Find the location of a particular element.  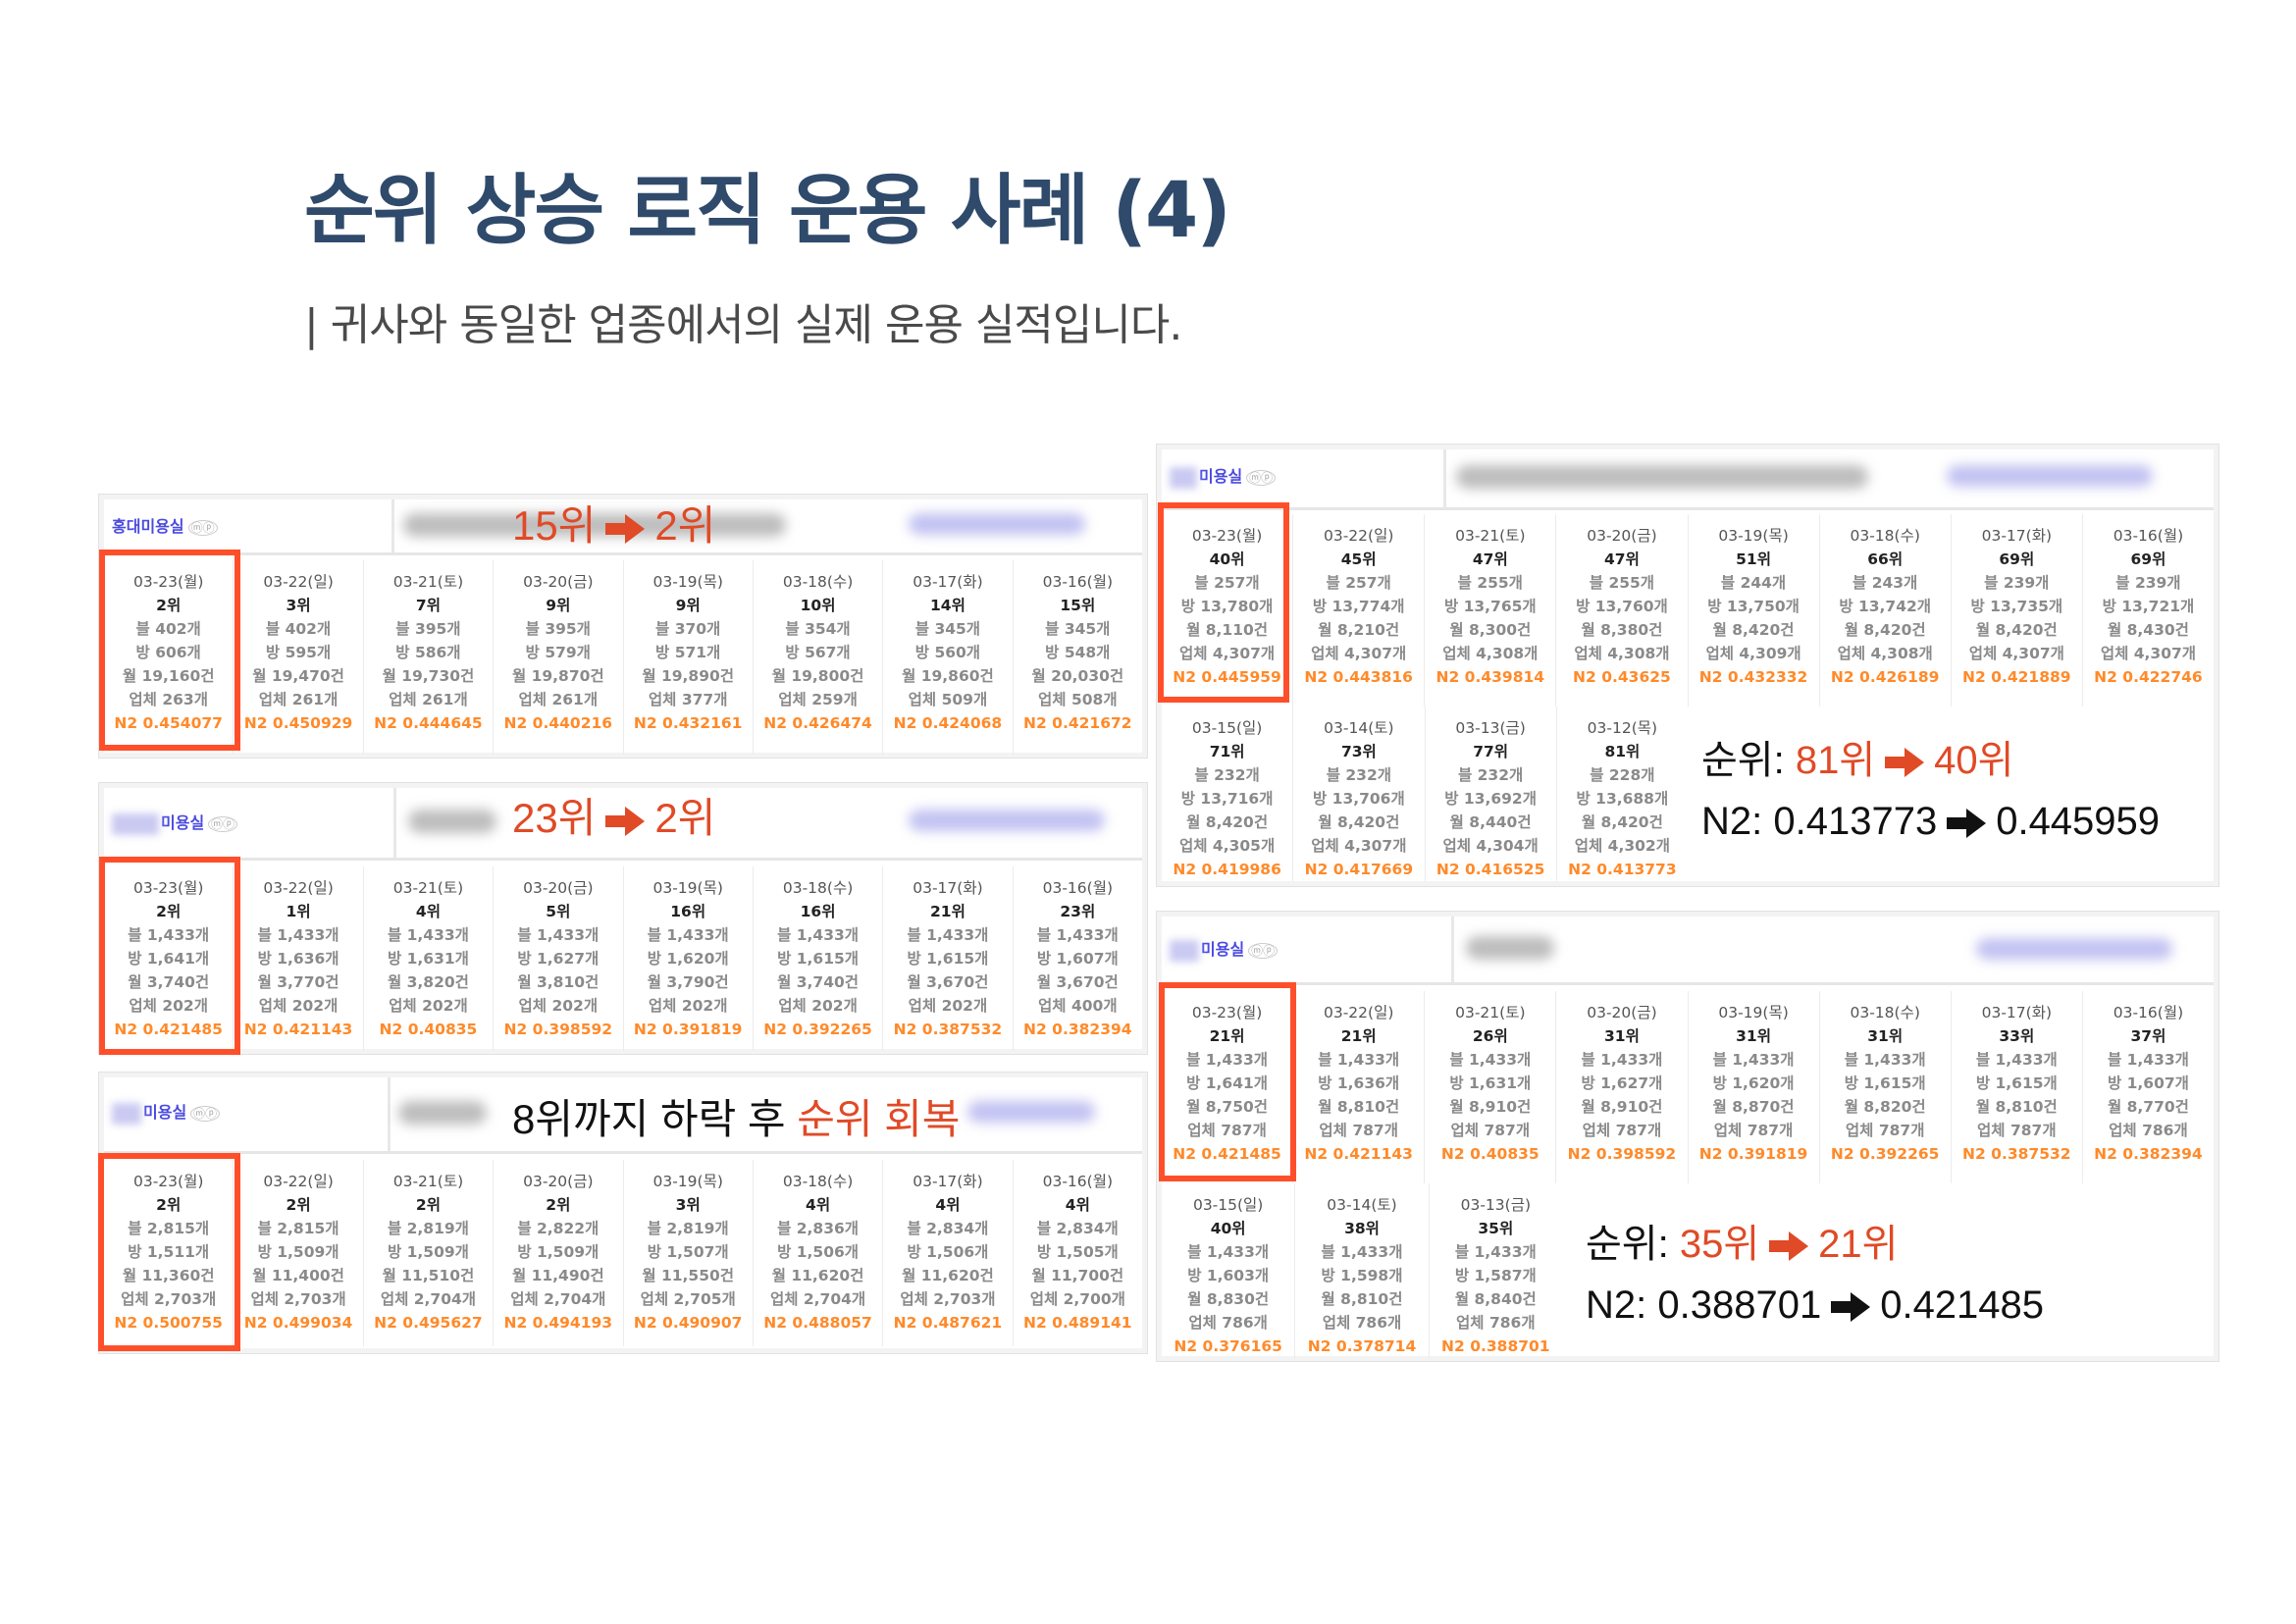

rank-value: 9위 is located at coordinates (558, 605).